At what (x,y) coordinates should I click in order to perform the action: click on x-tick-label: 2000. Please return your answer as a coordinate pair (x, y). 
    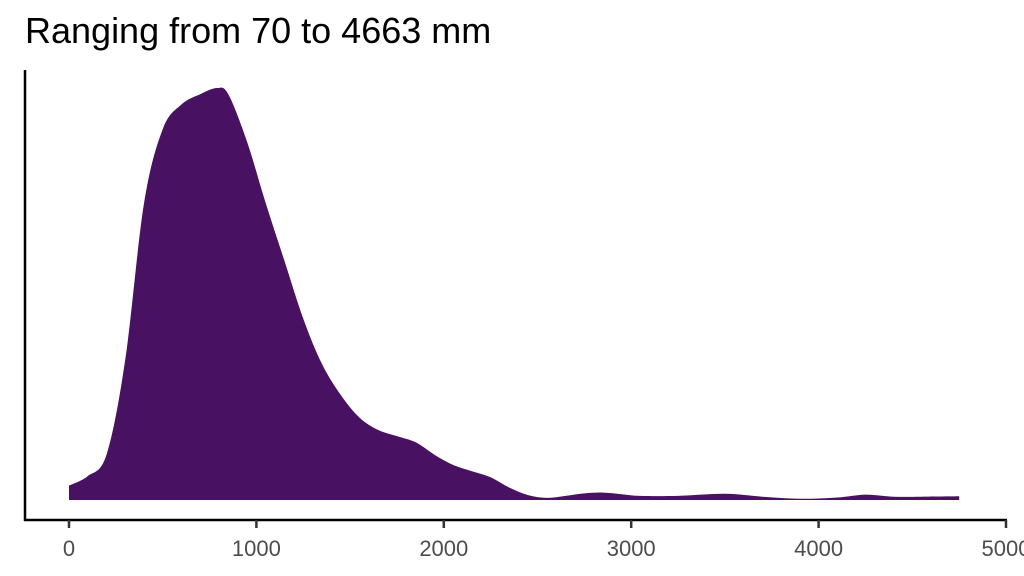
    Looking at the image, I should click on (443, 548).